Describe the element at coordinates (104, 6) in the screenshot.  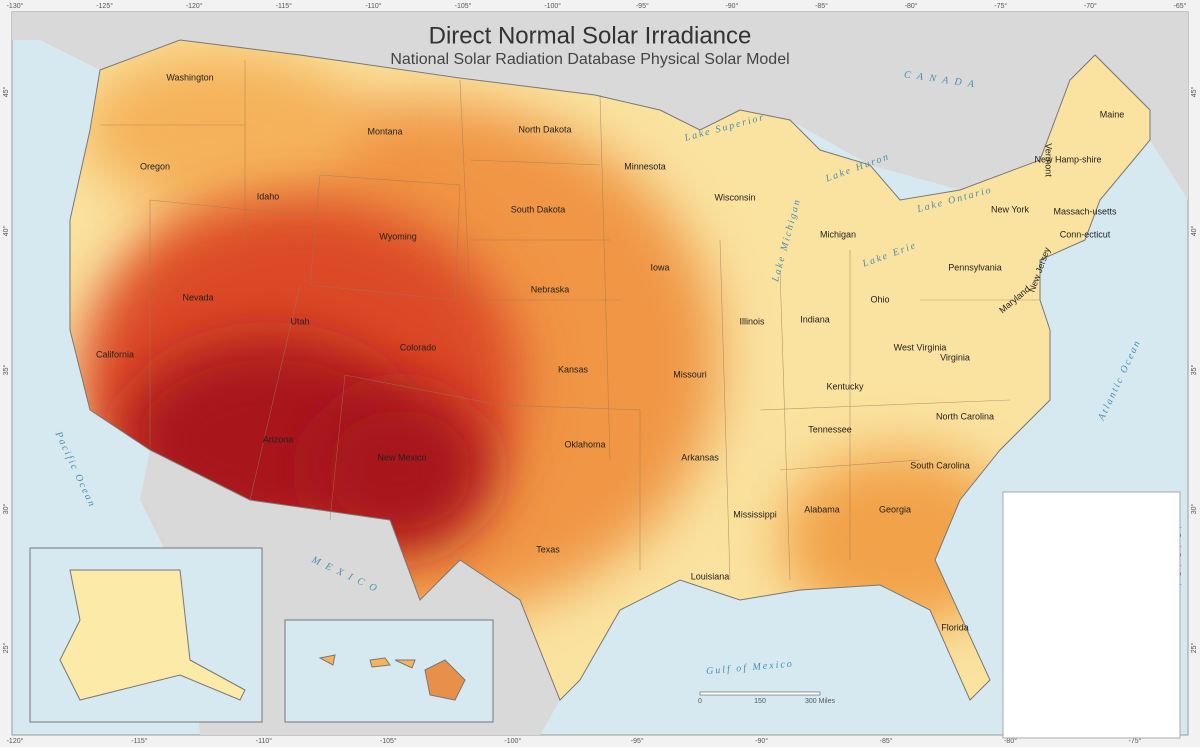
I see `longitude-tick: -125°` at that location.